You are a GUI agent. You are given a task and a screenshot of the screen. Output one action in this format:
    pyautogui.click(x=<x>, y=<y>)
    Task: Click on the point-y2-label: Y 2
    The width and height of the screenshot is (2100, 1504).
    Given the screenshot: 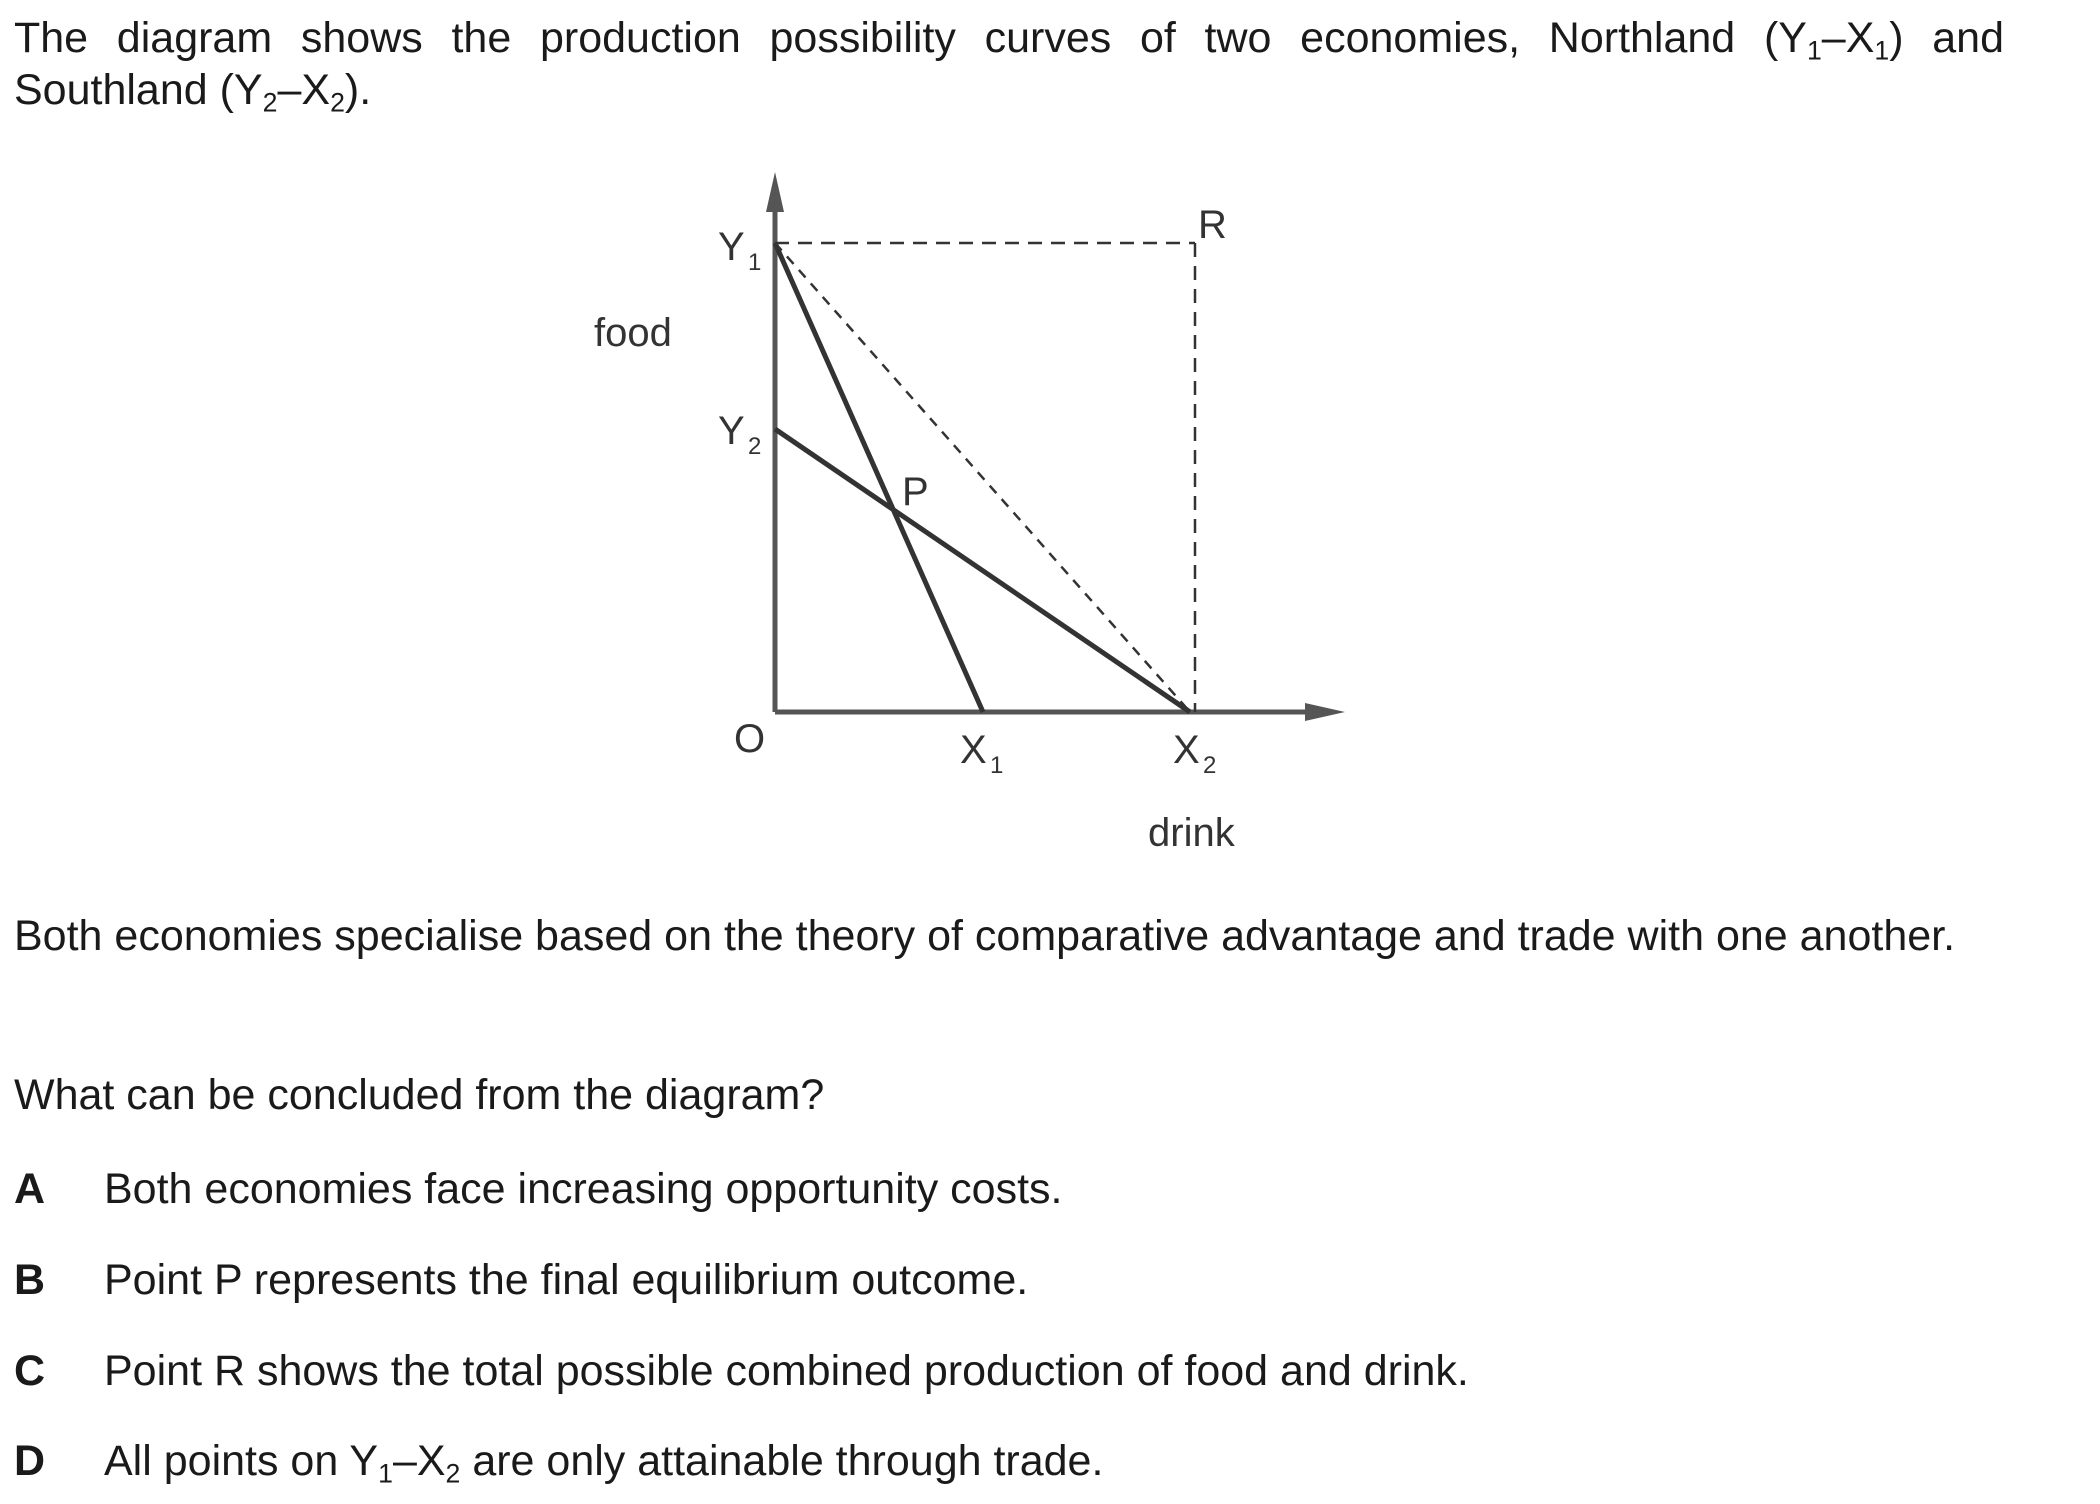 What is the action you would take?
    pyautogui.click(x=739, y=434)
    